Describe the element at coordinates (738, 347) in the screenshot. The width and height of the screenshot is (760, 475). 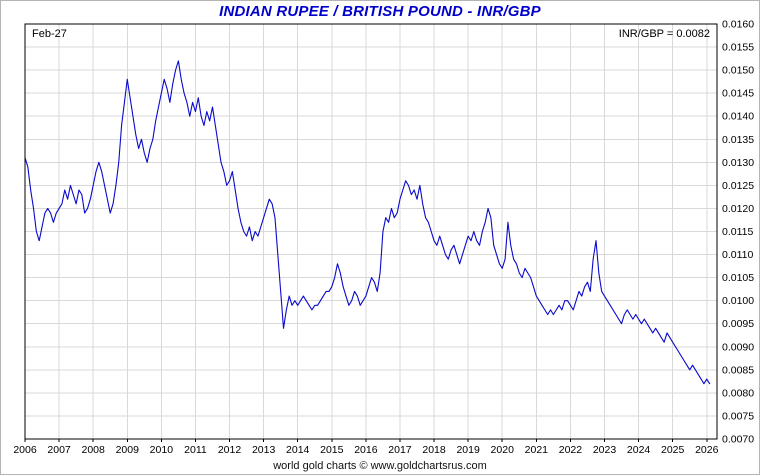
I see `y-tick-label: 0.0090` at that location.